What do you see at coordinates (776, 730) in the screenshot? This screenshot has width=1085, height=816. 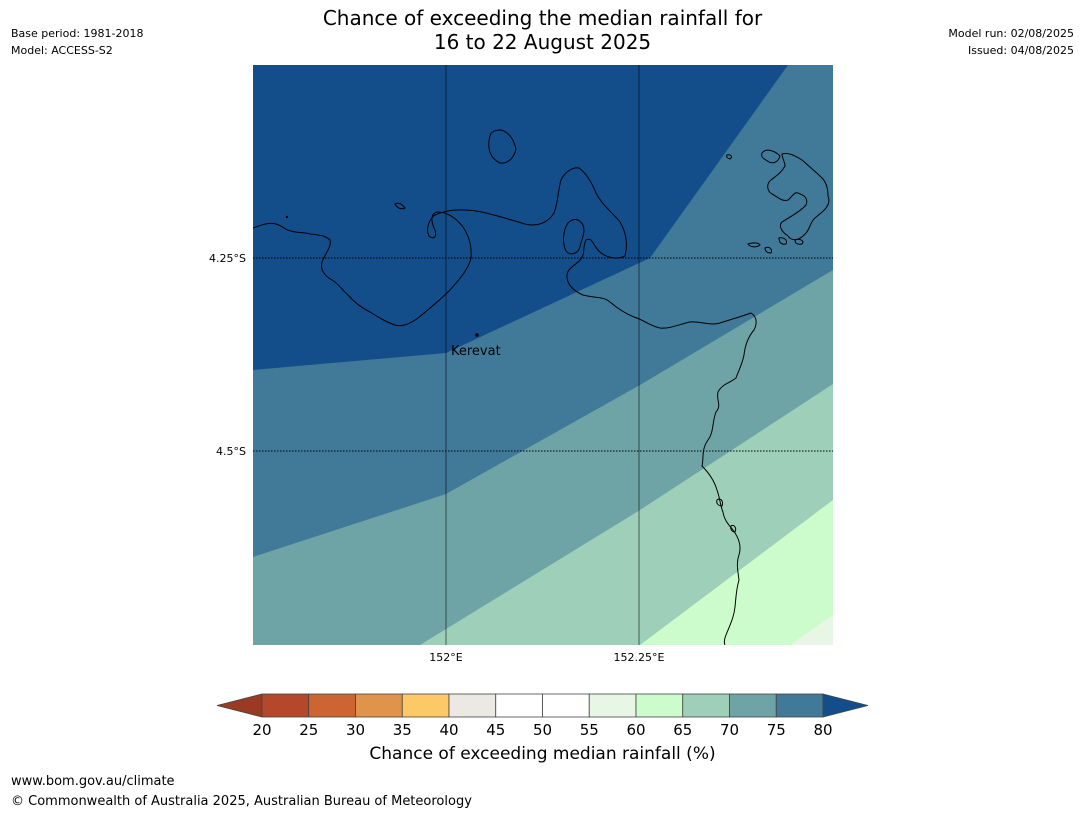 I see `colorbar-tick-label: 75` at bounding box center [776, 730].